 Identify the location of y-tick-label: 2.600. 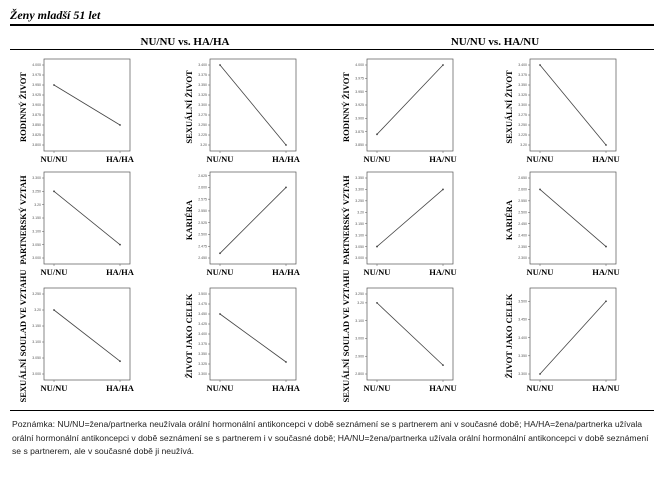
(202, 188).